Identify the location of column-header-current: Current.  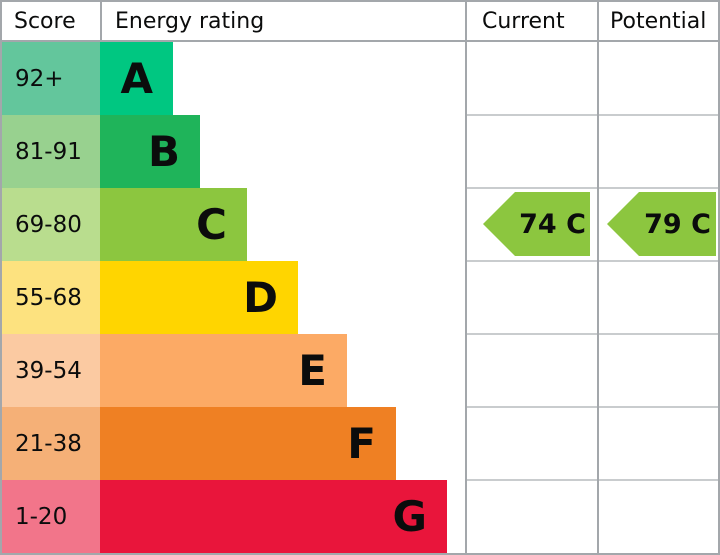
(523, 21).